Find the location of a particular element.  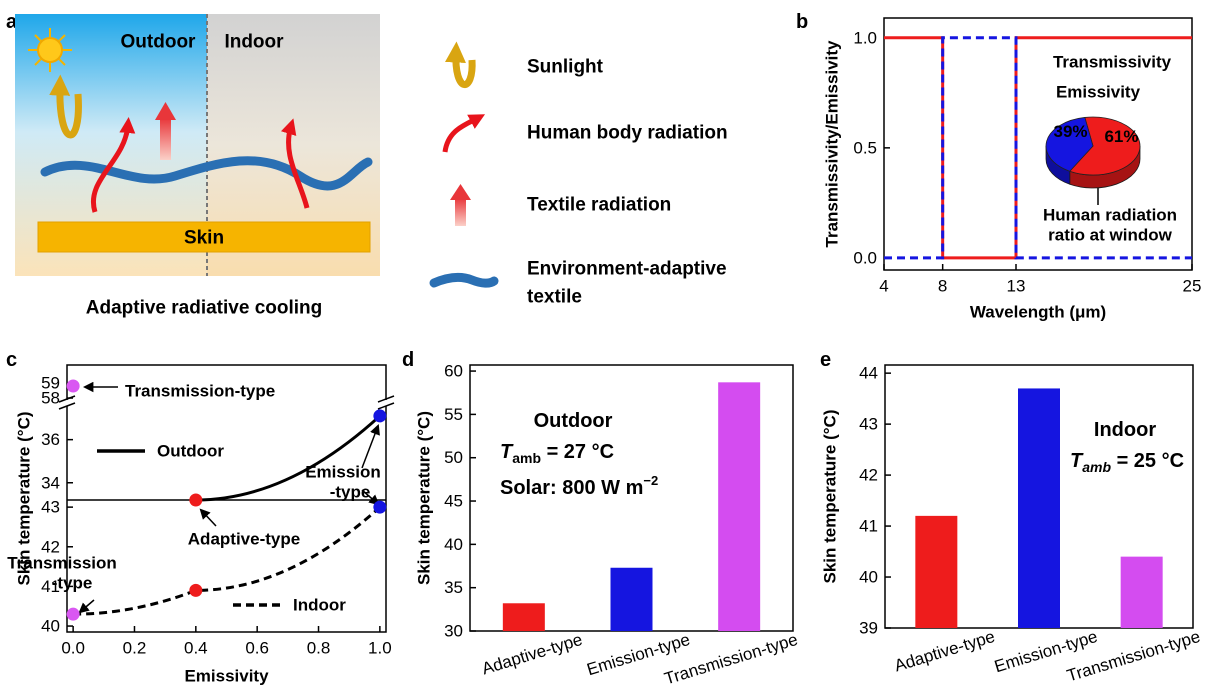

sun is located at coordinates (50, 50).